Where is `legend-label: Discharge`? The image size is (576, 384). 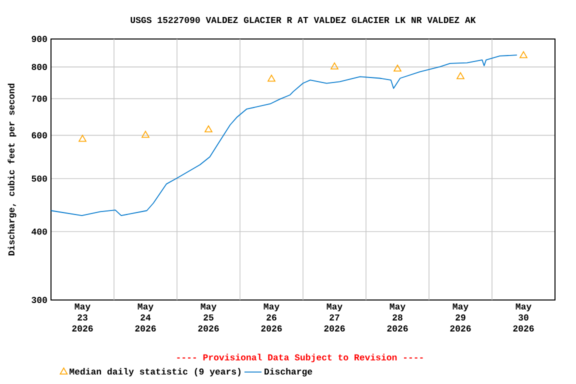 legend-label: Discharge is located at coordinates (288, 372).